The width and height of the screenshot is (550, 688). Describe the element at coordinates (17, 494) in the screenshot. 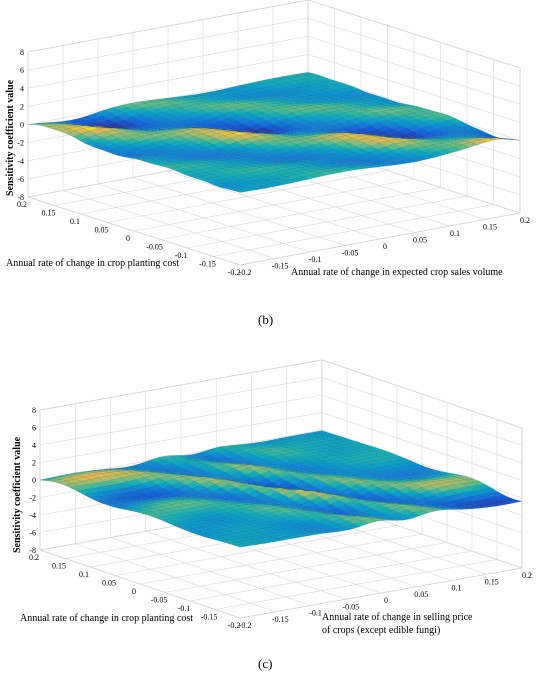

I see `z-axis-label-c: Sensitivity coefficient value` at that location.